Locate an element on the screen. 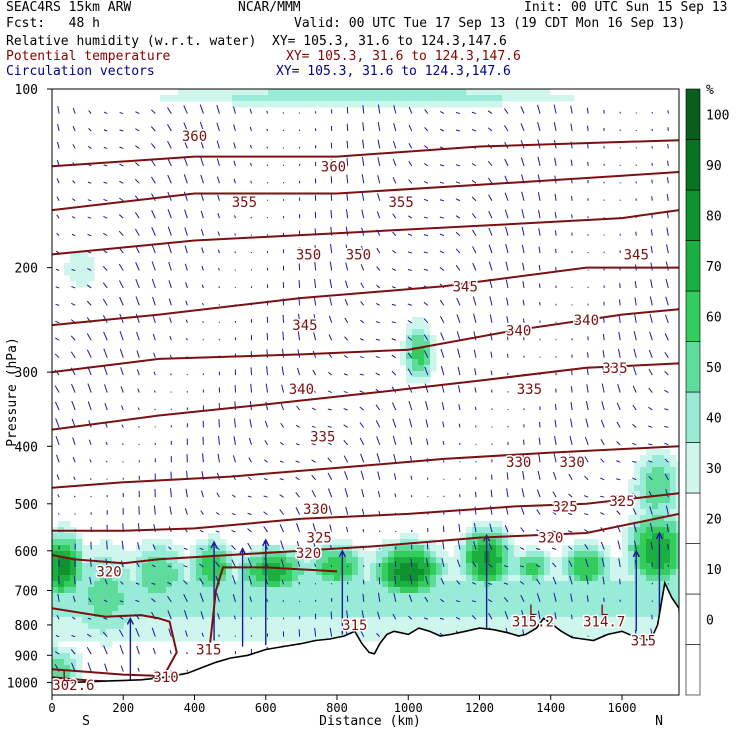  x-end-label-south: S is located at coordinates (86, 721).